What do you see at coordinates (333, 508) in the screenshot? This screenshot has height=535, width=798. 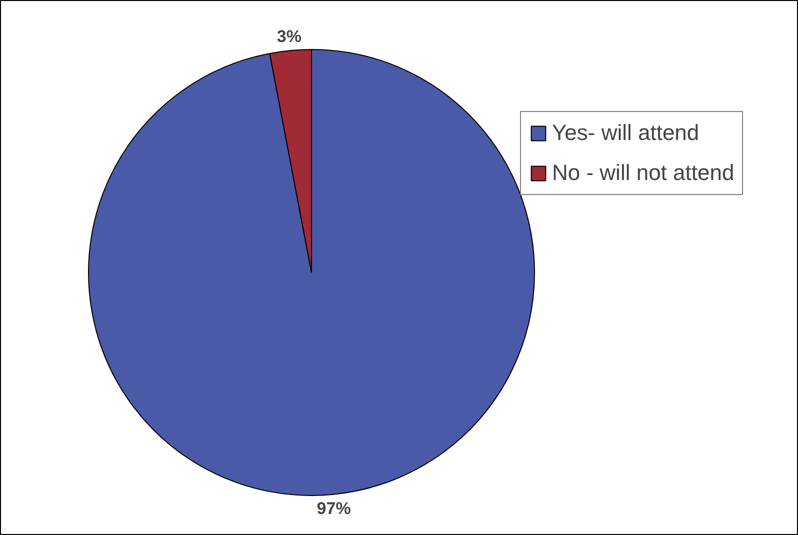 I see `data-label: 97%` at bounding box center [333, 508].